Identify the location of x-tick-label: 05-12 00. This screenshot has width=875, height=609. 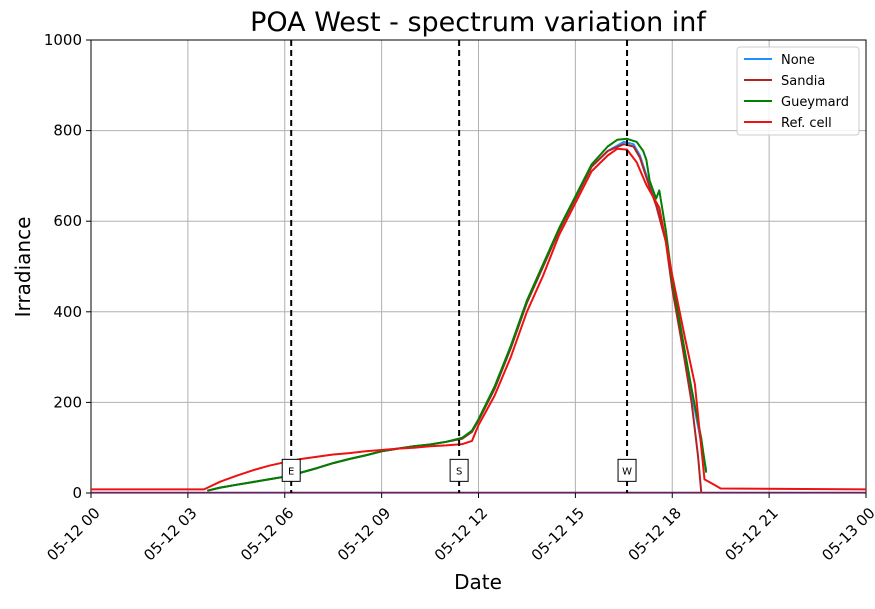
(73, 534).